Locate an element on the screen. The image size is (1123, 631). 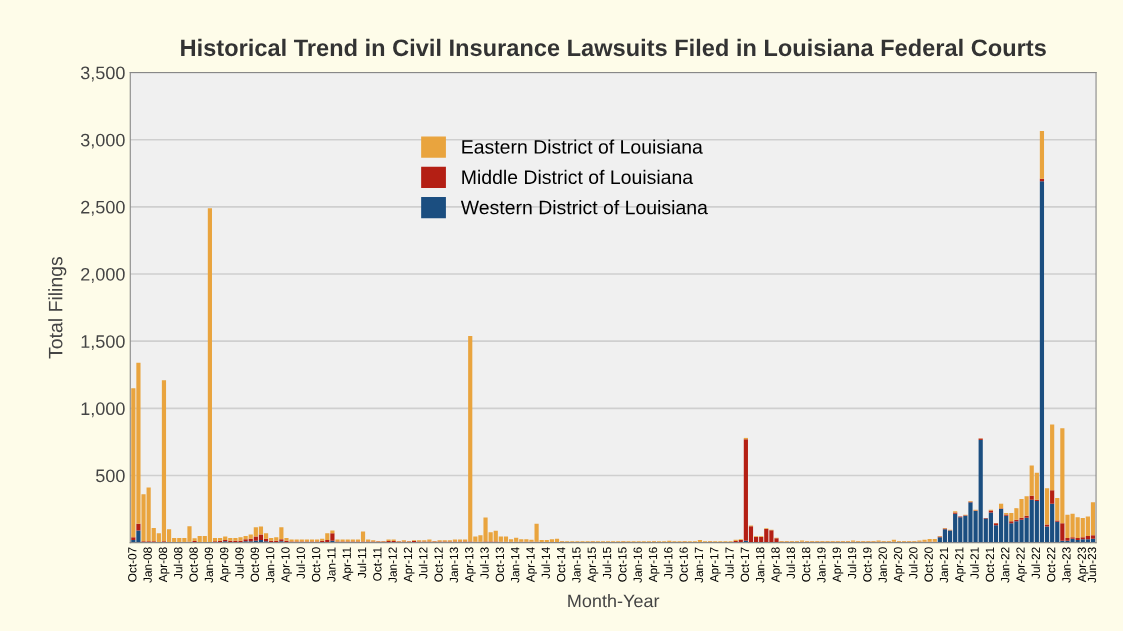
x-tick-label: Oct-19 is located at coordinates (867, 564).